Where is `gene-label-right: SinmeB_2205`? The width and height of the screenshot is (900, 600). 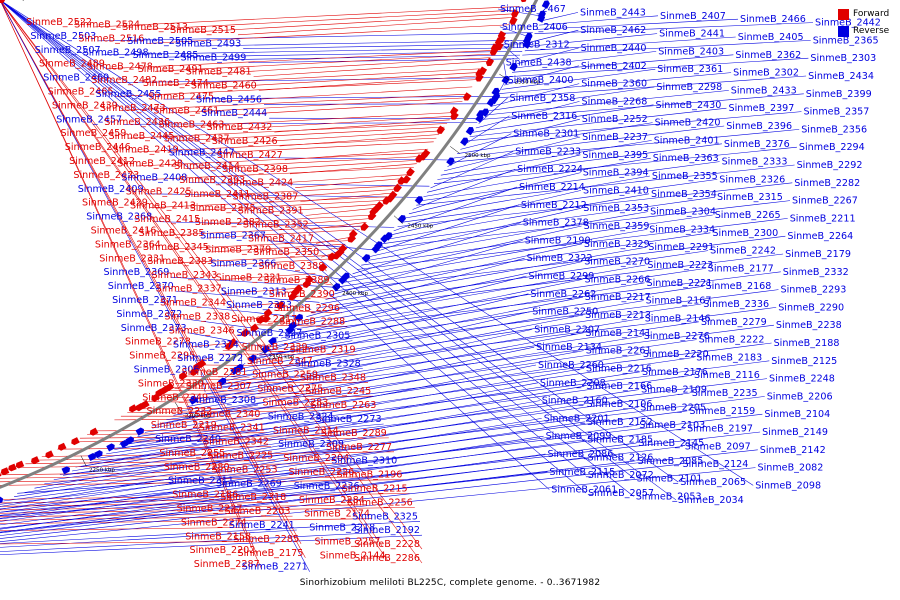
gene-label-right: SinmeB_2205 is located at coordinates (673, 407).